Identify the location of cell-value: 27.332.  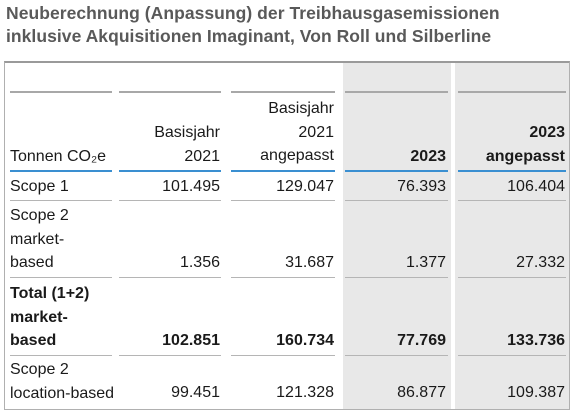
(540, 262).